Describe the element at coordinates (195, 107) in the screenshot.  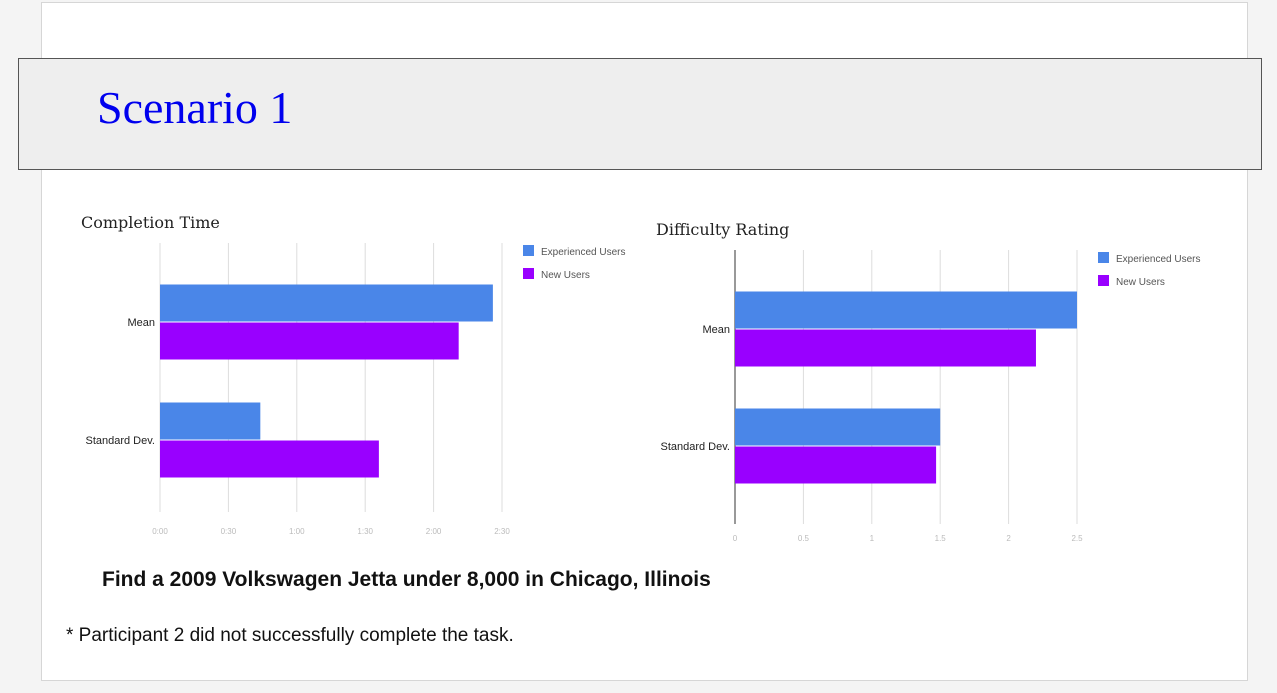
I see `slide-title: Scenario 1` at that location.